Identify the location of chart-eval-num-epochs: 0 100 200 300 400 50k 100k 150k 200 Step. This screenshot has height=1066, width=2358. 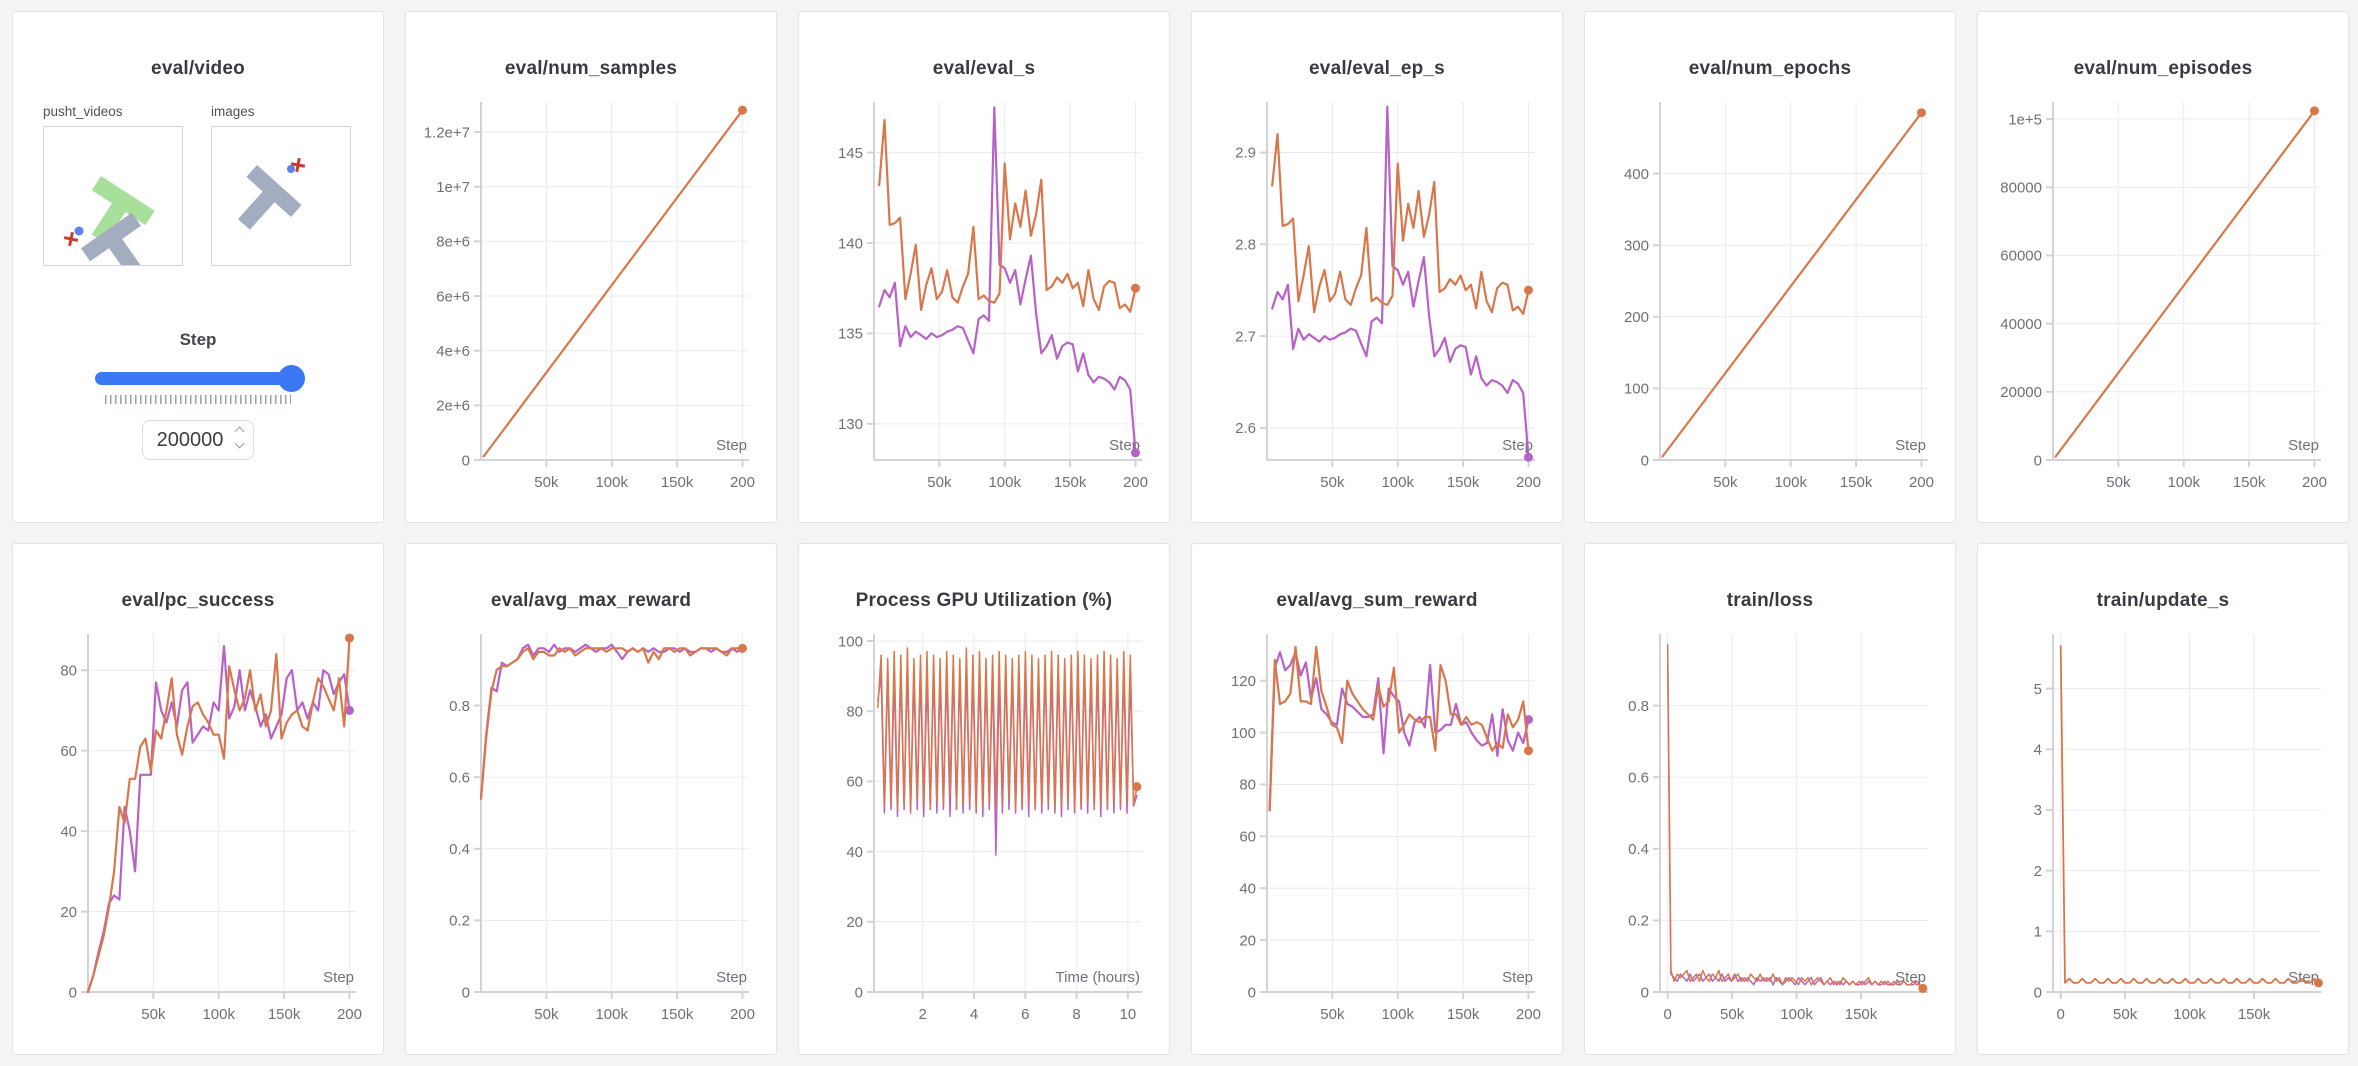
(1770, 303).